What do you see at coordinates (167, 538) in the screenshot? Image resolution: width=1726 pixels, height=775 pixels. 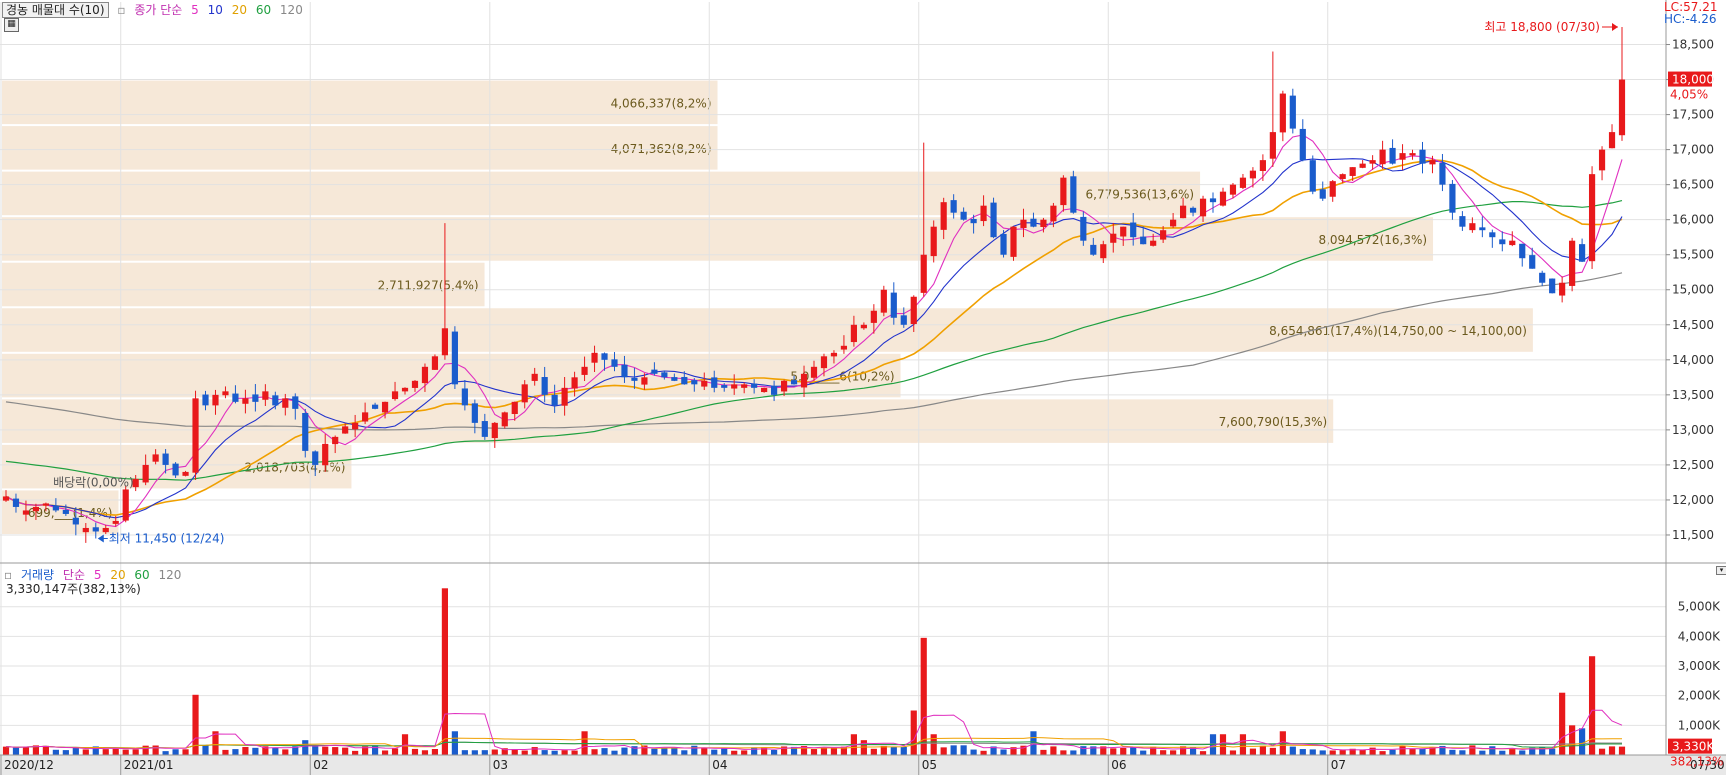 I see `low-marker-label: 최저 11,450 (12/24)` at bounding box center [167, 538].